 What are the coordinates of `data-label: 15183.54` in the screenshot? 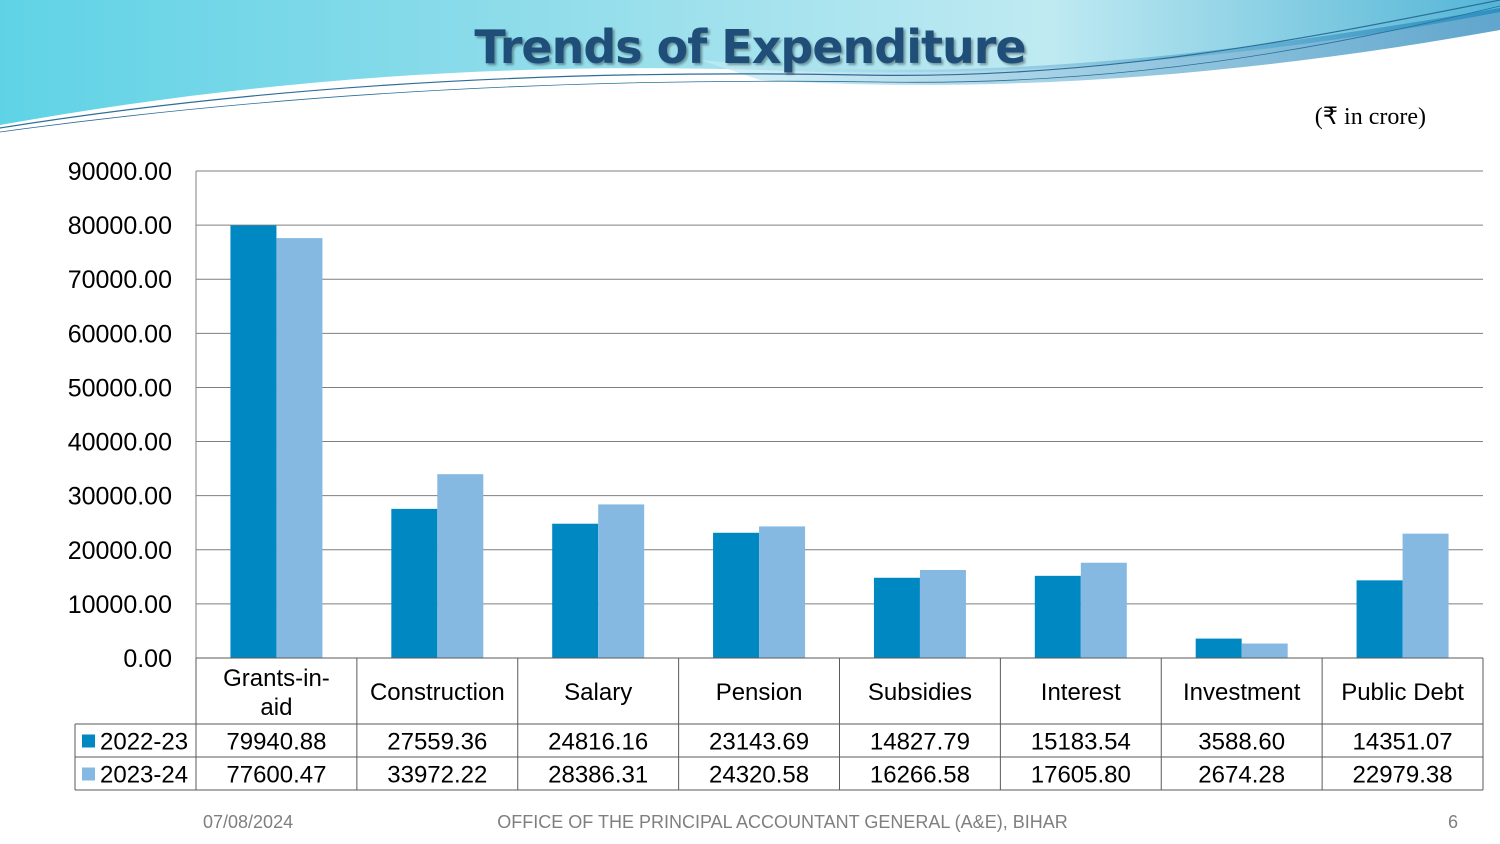 It's located at (1081, 742).